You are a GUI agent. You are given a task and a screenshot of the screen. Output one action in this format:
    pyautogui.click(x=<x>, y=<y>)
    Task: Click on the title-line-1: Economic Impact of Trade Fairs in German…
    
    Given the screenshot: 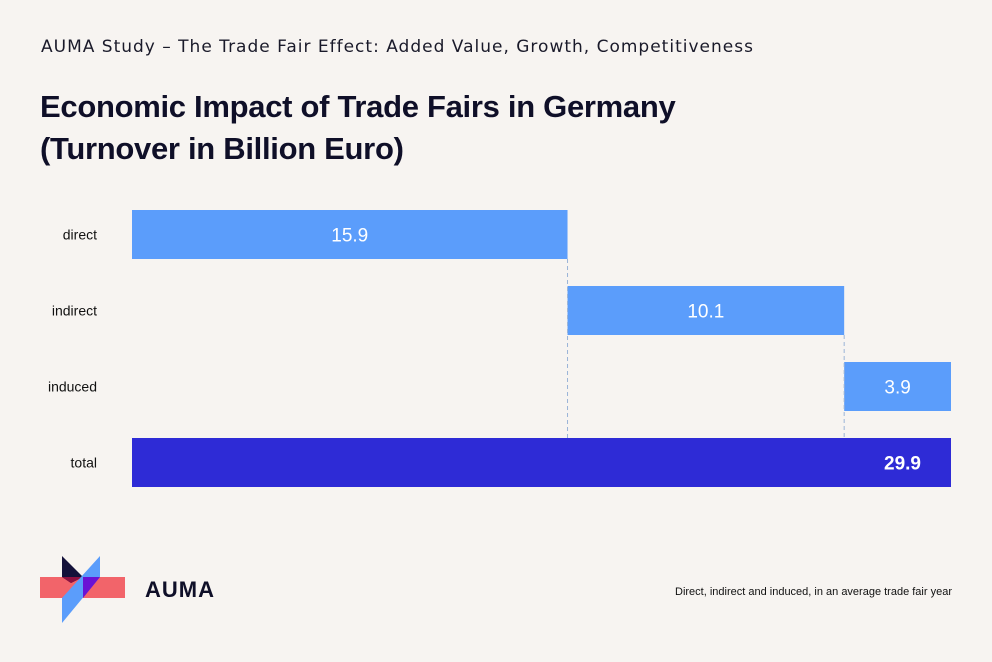 What is the action you would take?
    pyautogui.click(x=358, y=106)
    